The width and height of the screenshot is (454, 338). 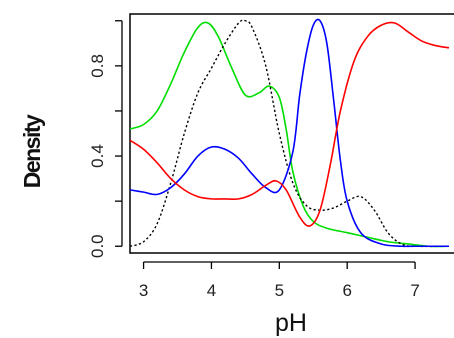 I want to click on y-axis: 0.0 0.4 0.8, so click(x=105, y=139).